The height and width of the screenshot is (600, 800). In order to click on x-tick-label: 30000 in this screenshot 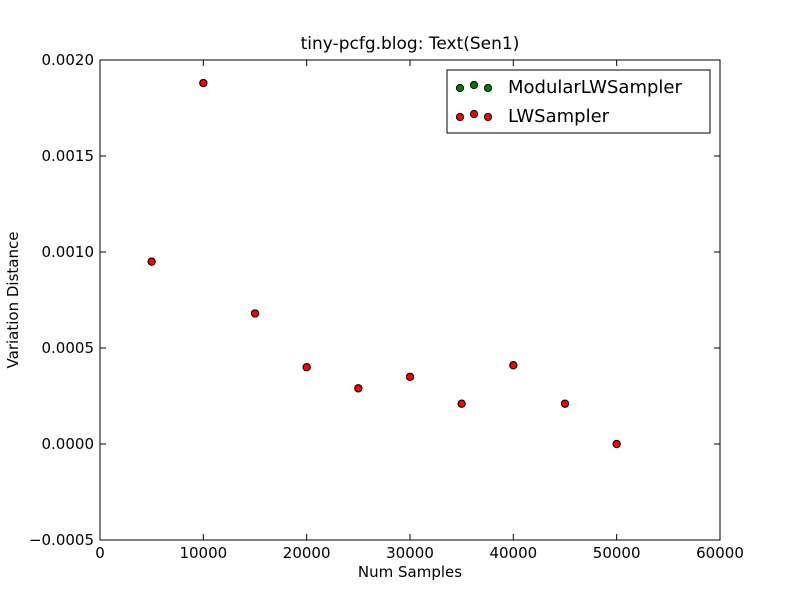, I will do `click(410, 553)`.